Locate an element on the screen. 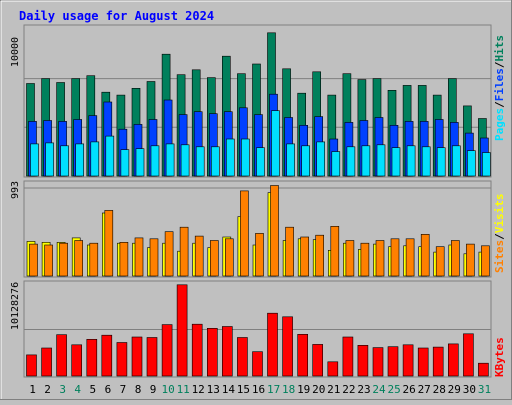 Image resolution: width=512 pixels, height=405 pixels. x-tick-label-day-9: 9 is located at coordinates (153, 389).